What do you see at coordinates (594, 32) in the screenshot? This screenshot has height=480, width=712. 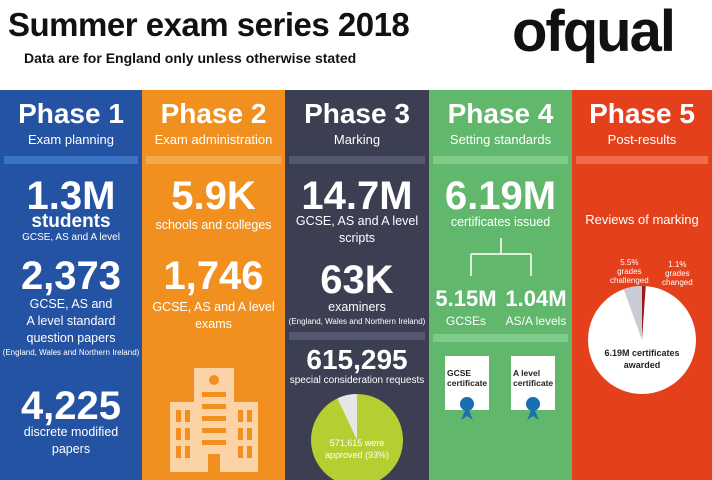 I see `ofqual-logo: ofqual` at bounding box center [594, 32].